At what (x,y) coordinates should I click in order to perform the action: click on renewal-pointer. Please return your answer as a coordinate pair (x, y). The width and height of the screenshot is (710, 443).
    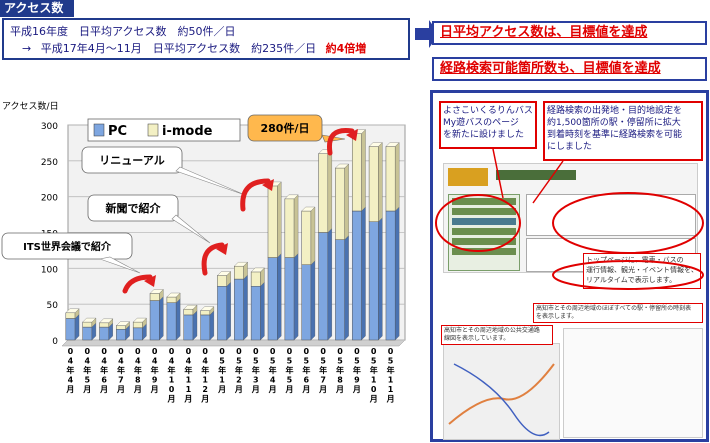
    Looking at the image, I should click on (210, 181).